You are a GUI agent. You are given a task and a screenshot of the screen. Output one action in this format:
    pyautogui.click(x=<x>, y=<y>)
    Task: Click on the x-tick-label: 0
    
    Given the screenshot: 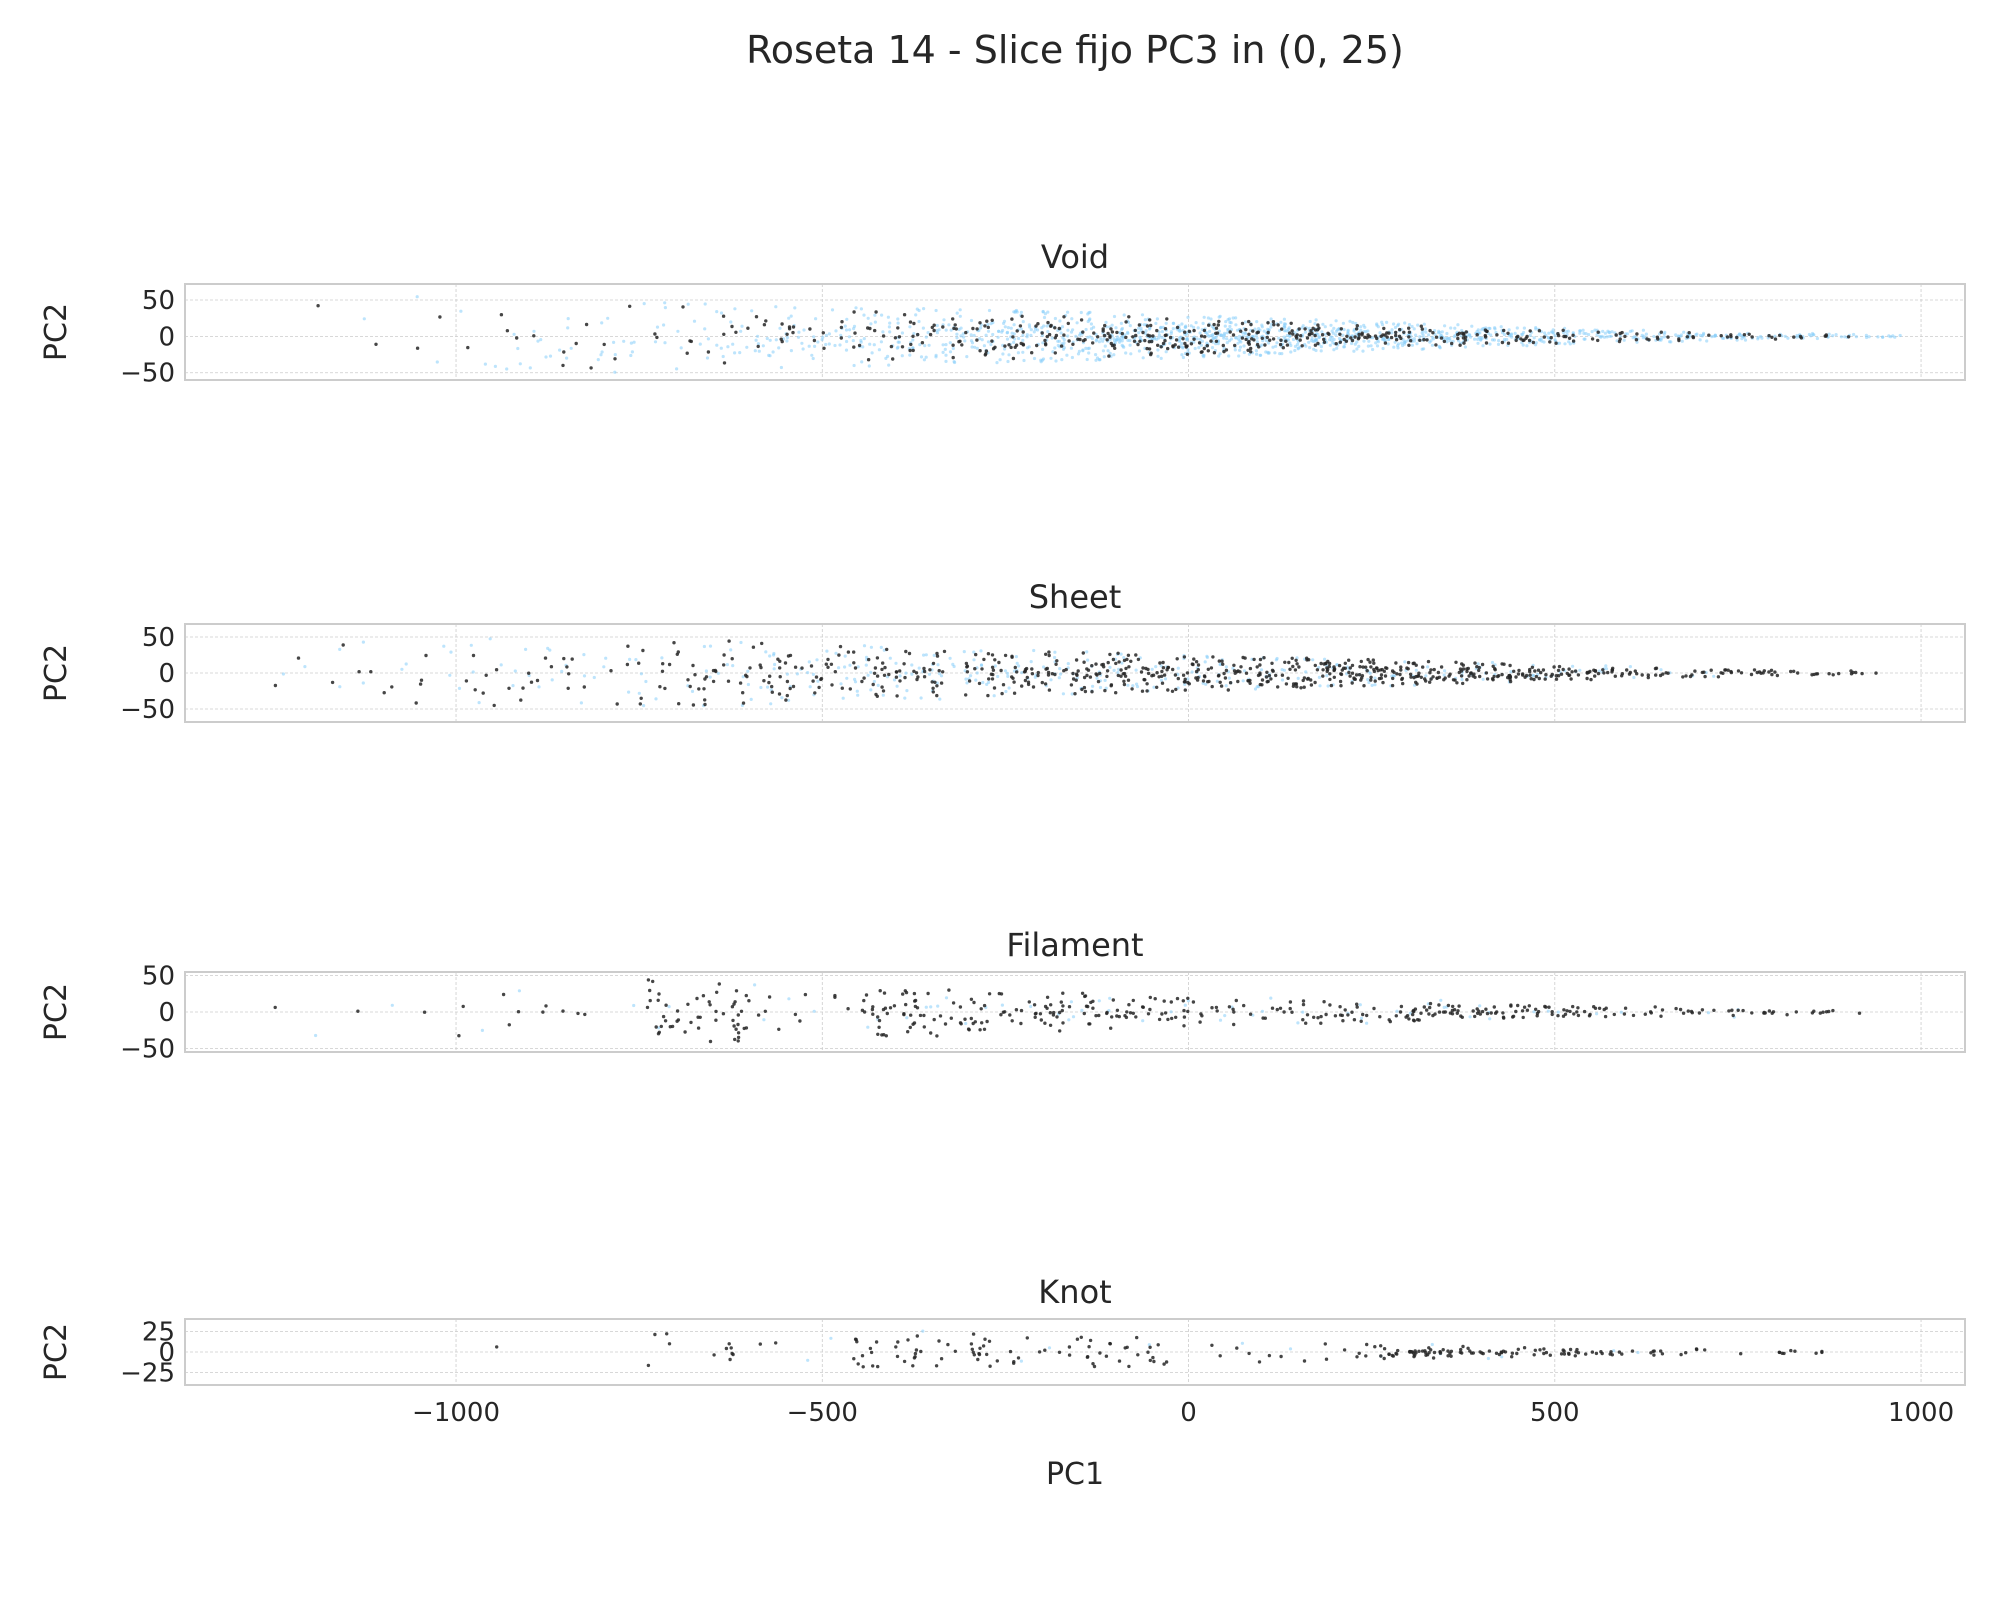 What is the action you would take?
    pyautogui.click(x=1188, y=1413)
    